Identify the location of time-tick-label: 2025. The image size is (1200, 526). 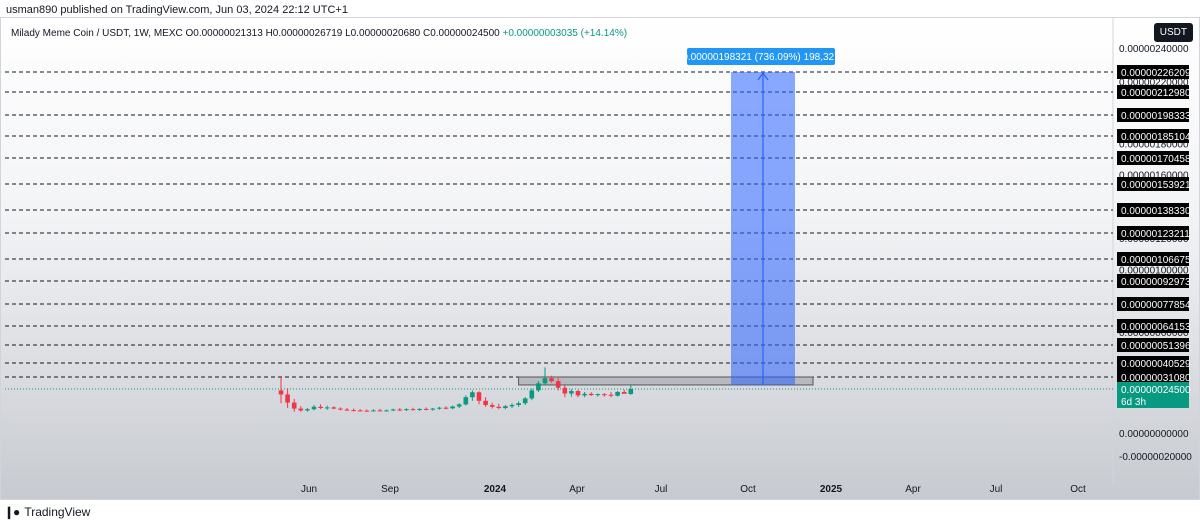
(831, 489).